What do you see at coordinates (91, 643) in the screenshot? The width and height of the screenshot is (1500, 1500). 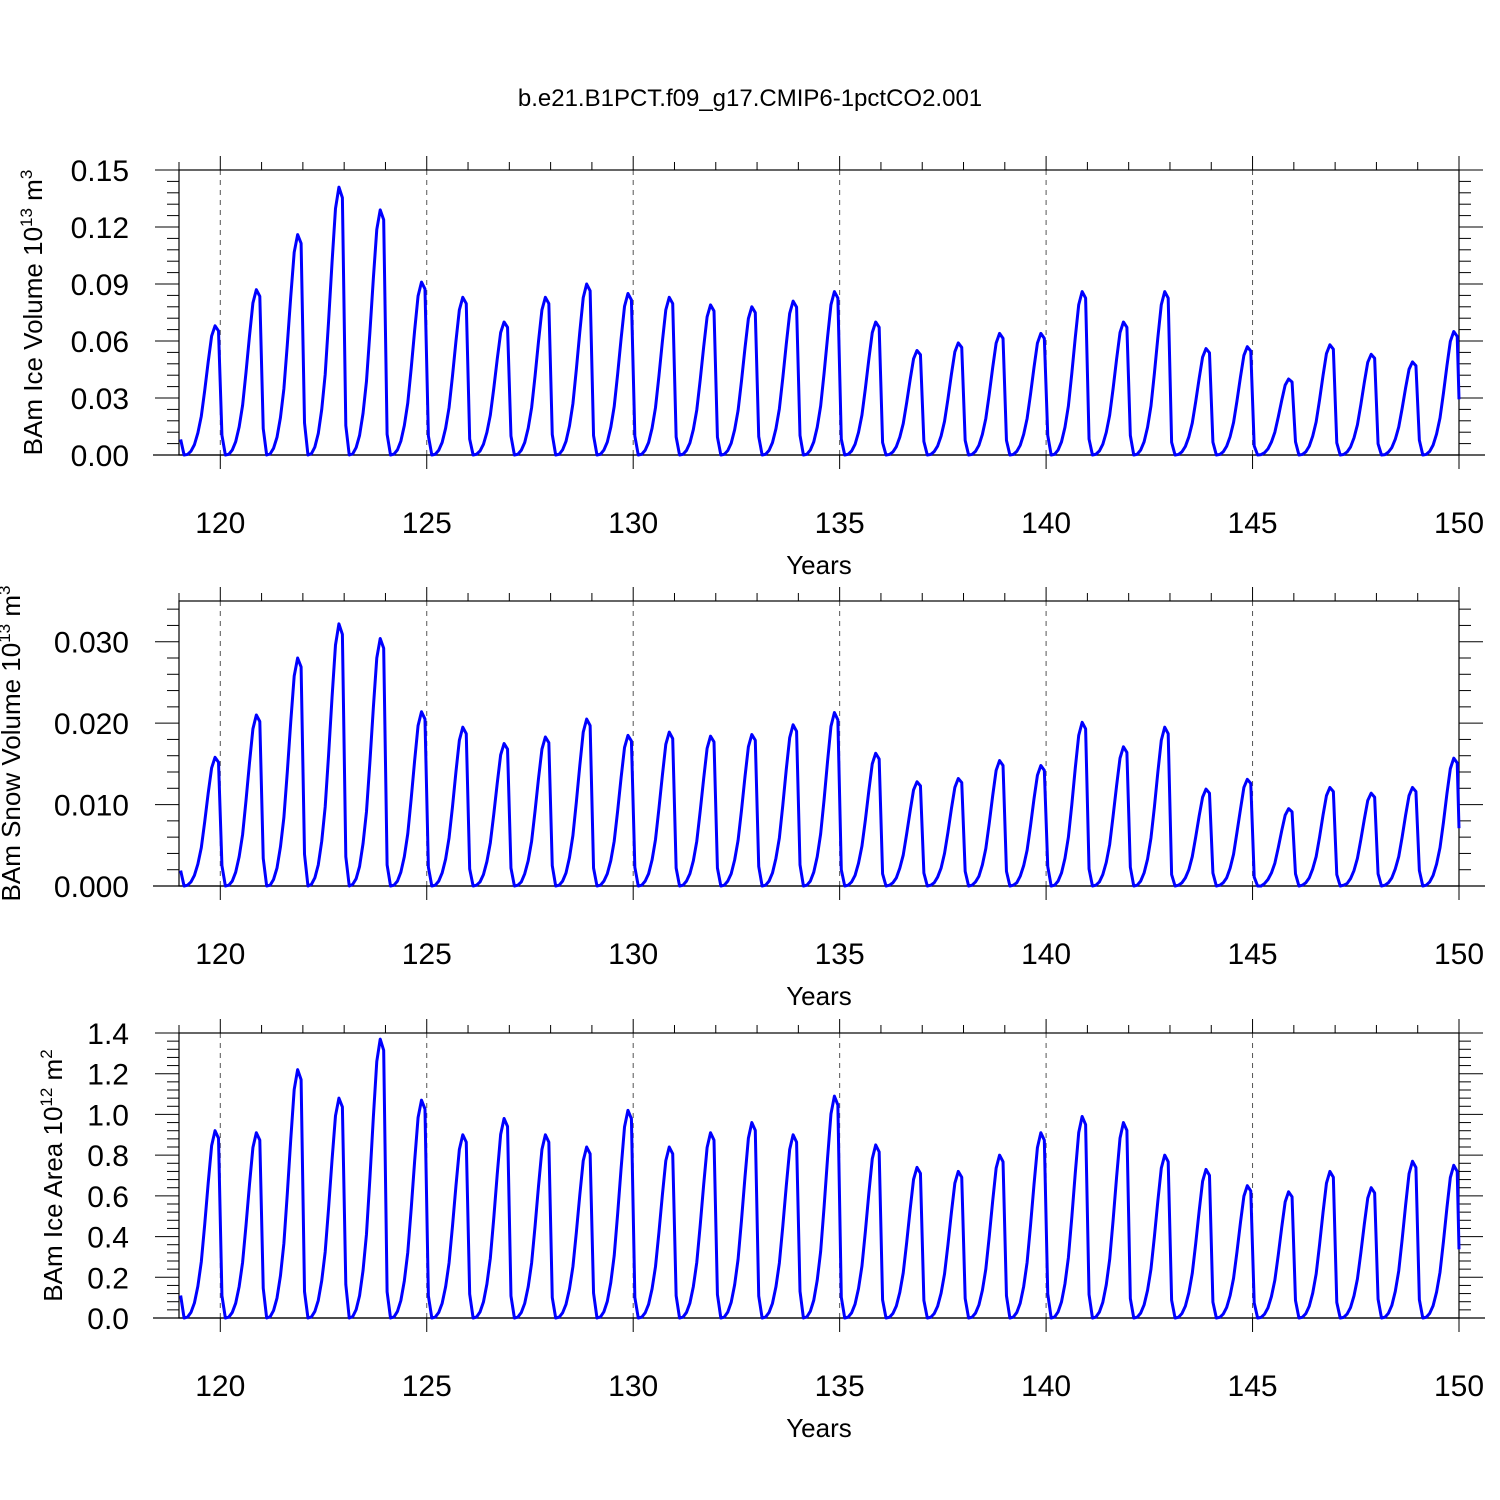 I see `y-tick-label-0.030: 0.030` at bounding box center [91, 643].